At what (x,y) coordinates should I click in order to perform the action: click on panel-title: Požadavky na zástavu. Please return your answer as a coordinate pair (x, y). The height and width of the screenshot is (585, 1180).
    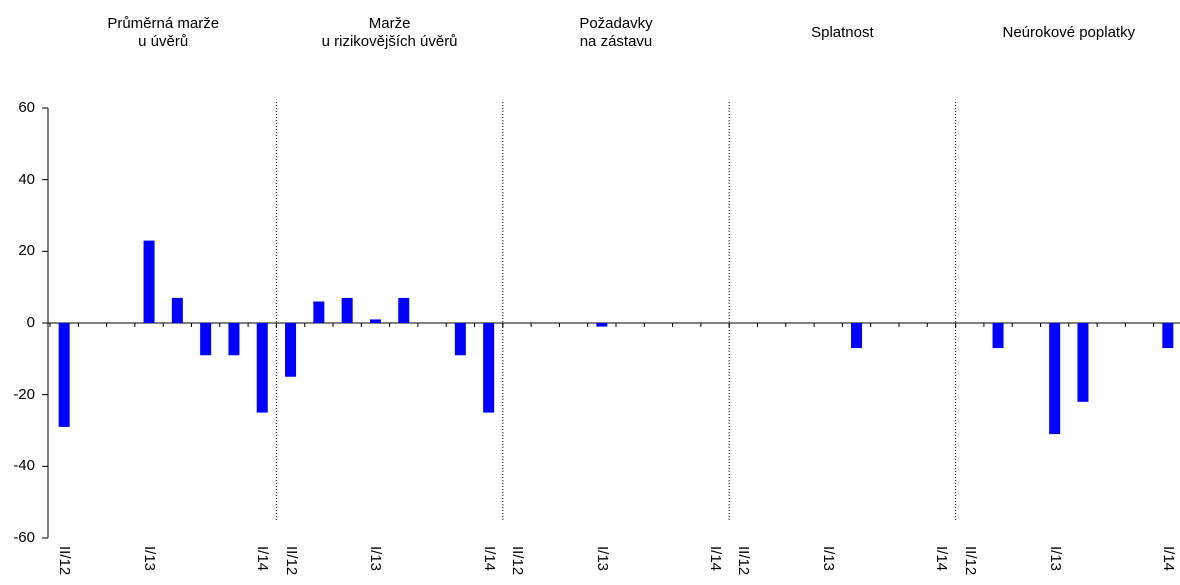
    Looking at the image, I should click on (616, 32).